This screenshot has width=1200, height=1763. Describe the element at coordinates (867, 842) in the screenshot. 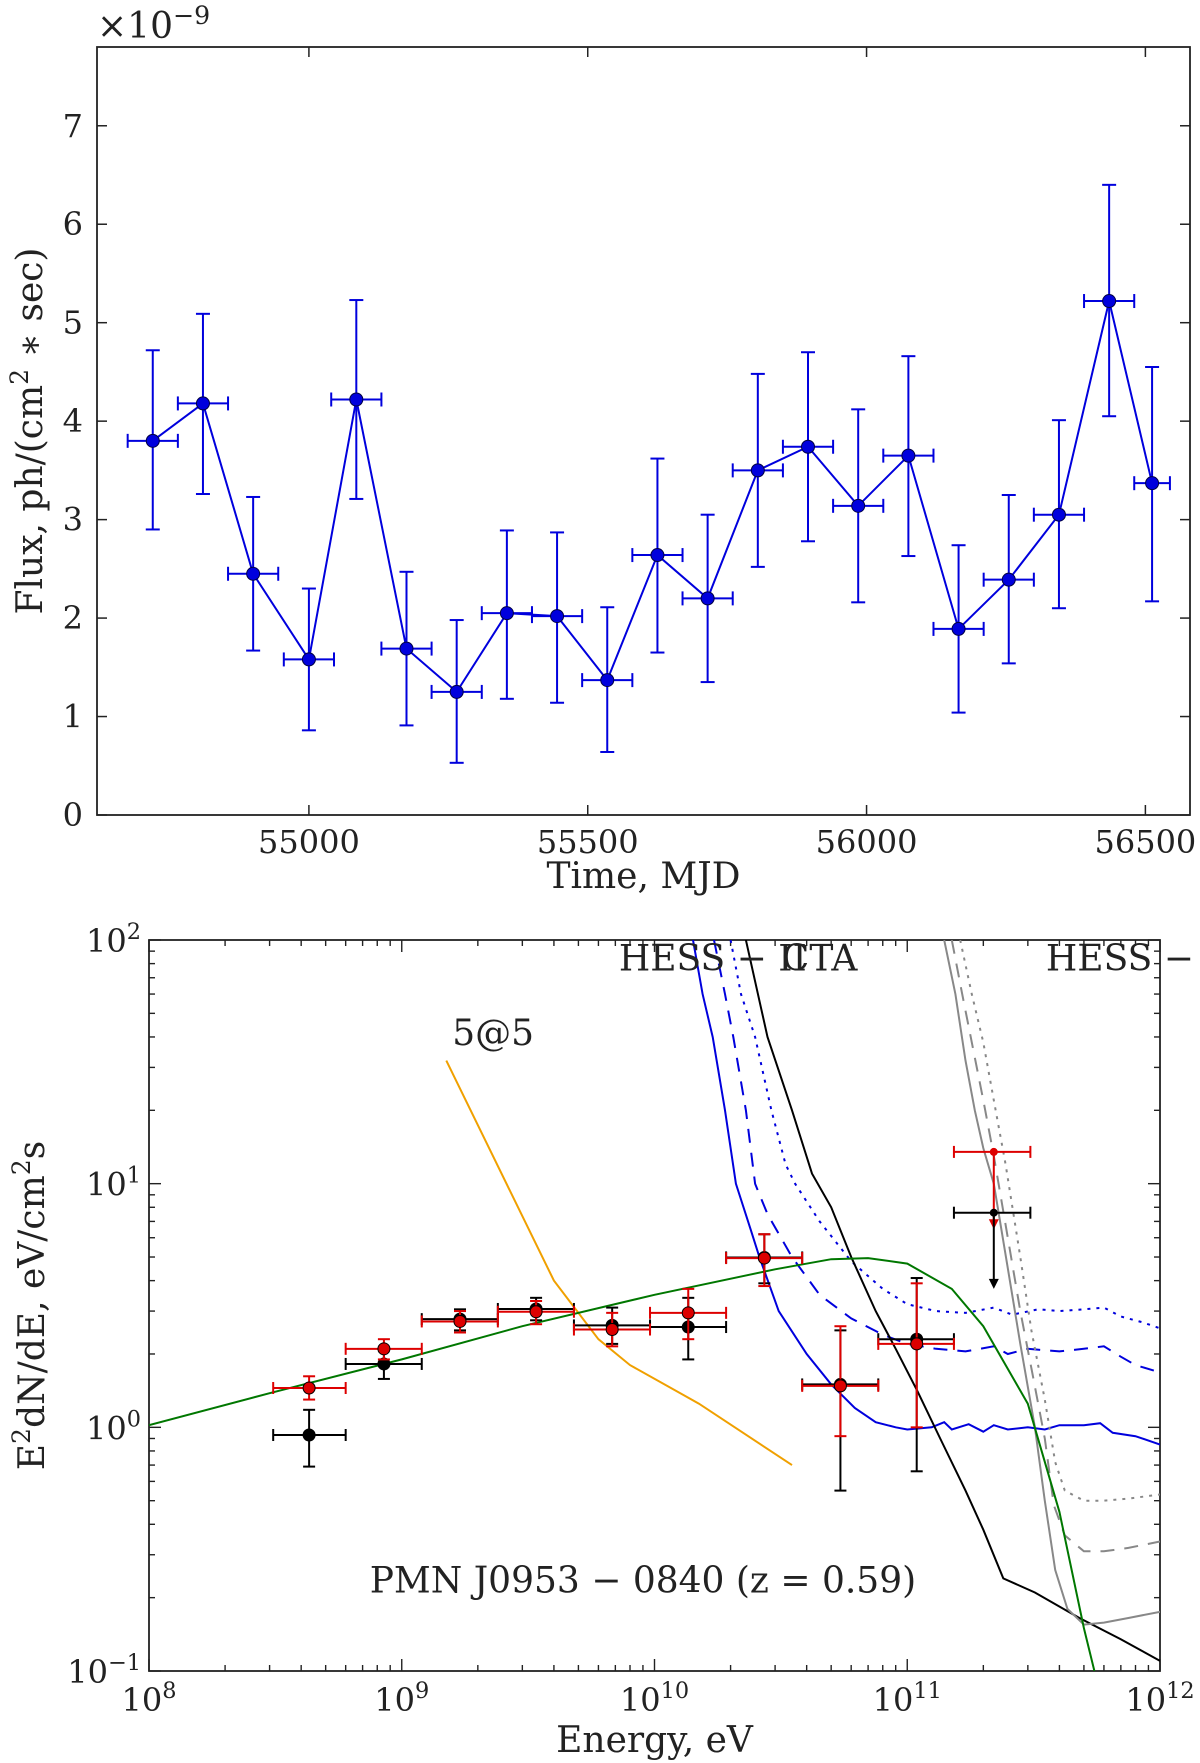

I see `x-tick-label: 56000` at that location.